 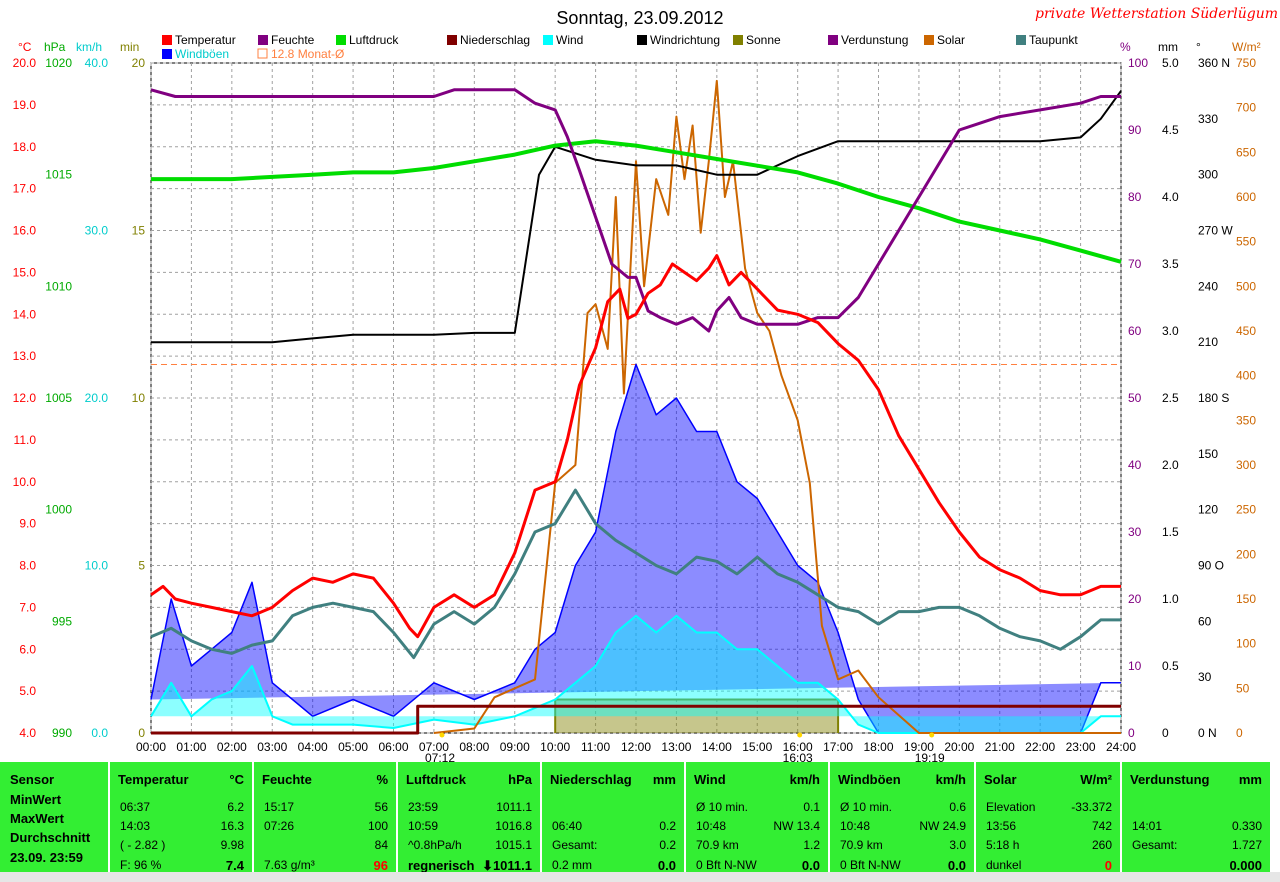 I want to click on legend-label: Solar, so click(x=951, y=40).